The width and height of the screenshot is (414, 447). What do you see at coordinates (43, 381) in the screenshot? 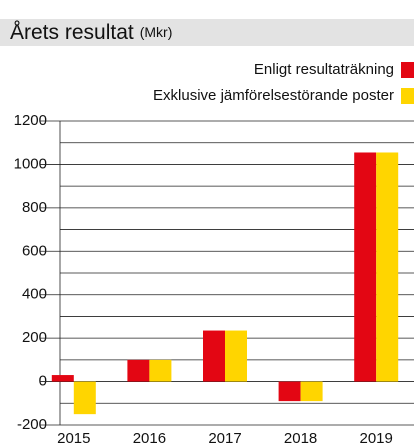
I see `y-tick-label: 0` at bounding box center [43, 381].